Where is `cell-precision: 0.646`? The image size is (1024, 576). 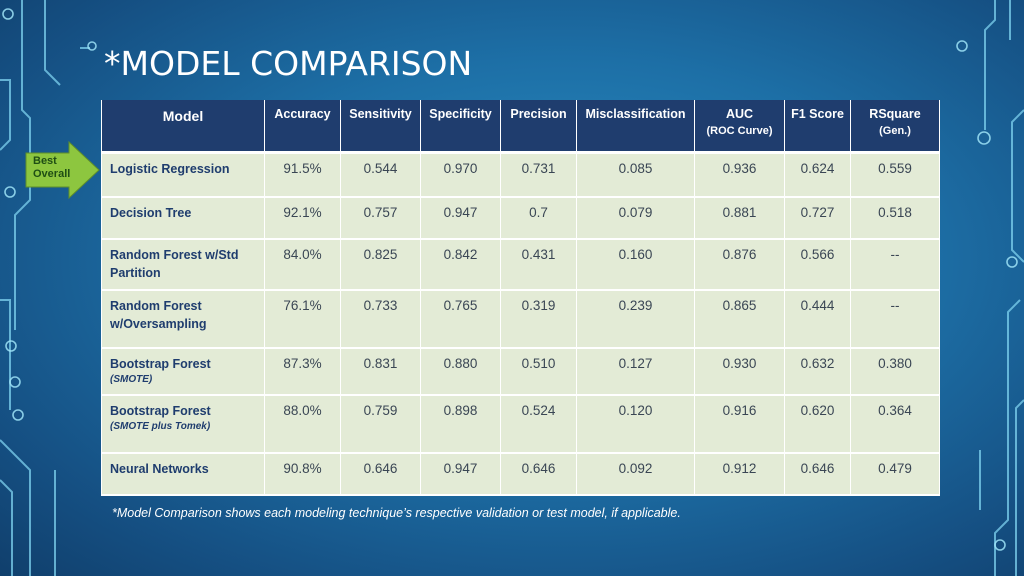
cell-precision: 0.646 is located at coordinates (538, 474).